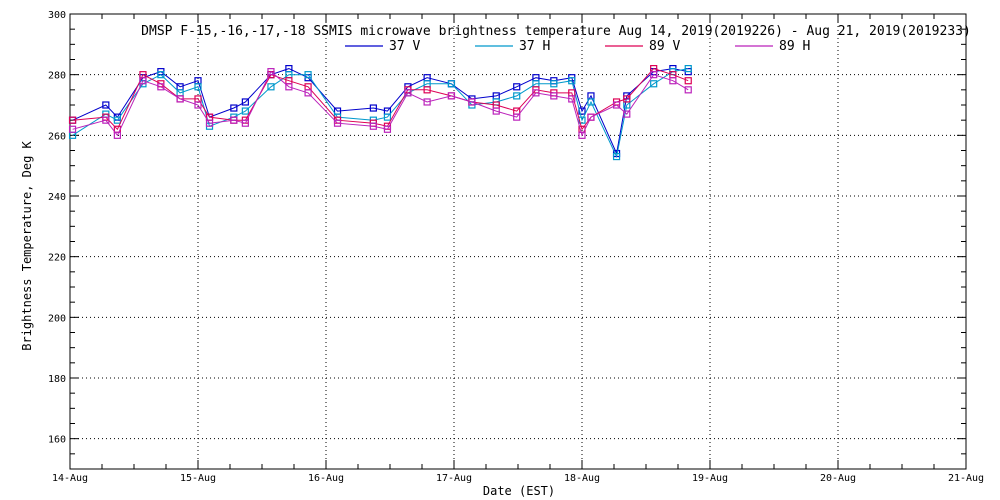 This screenshot has height=500, width=1000. Describe the element at coordinates (198, 478) in the screenshot. I see `x-tick-label: 15-Aug` at that location.